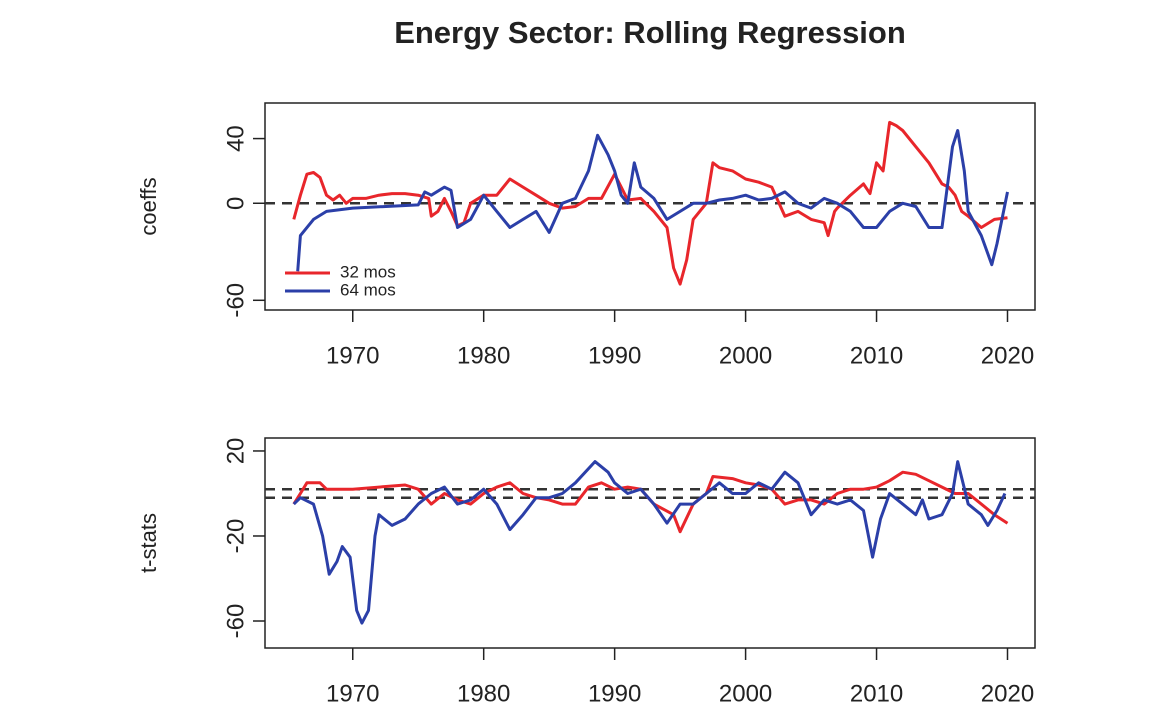 Image resolution: width=1164 pixels, height=718 pixels. I want to click on legend-label: 32 mos, so click(368, 271).